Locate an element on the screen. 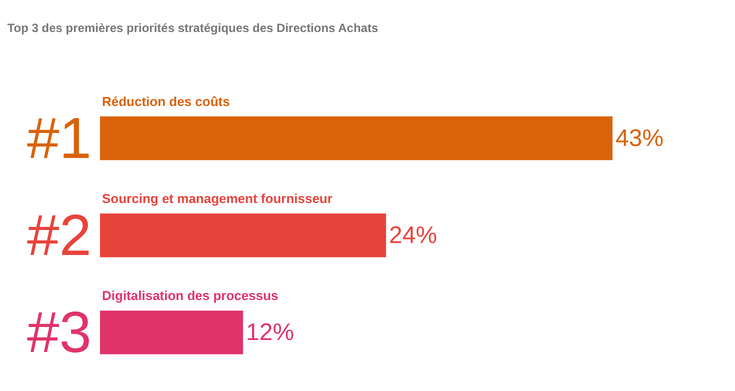 This screenshot has width=735, height=391. y-tick-label: Sourcing et management fournisseur is located at coordinates (217, 198).